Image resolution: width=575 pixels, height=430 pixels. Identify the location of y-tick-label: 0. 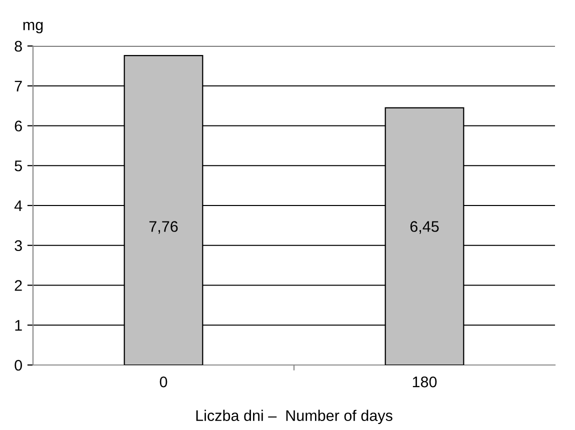
(18, 365).